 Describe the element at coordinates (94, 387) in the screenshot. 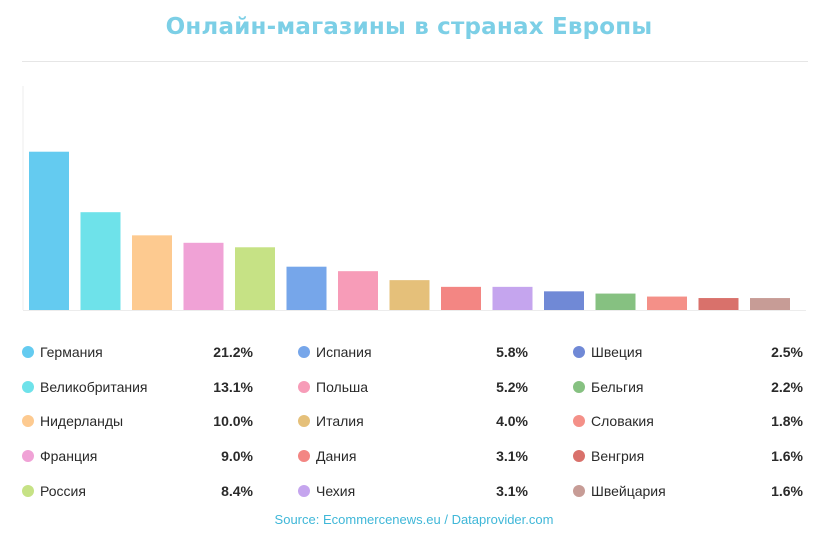

I see `legend-country-label: Великобритания` at that location.